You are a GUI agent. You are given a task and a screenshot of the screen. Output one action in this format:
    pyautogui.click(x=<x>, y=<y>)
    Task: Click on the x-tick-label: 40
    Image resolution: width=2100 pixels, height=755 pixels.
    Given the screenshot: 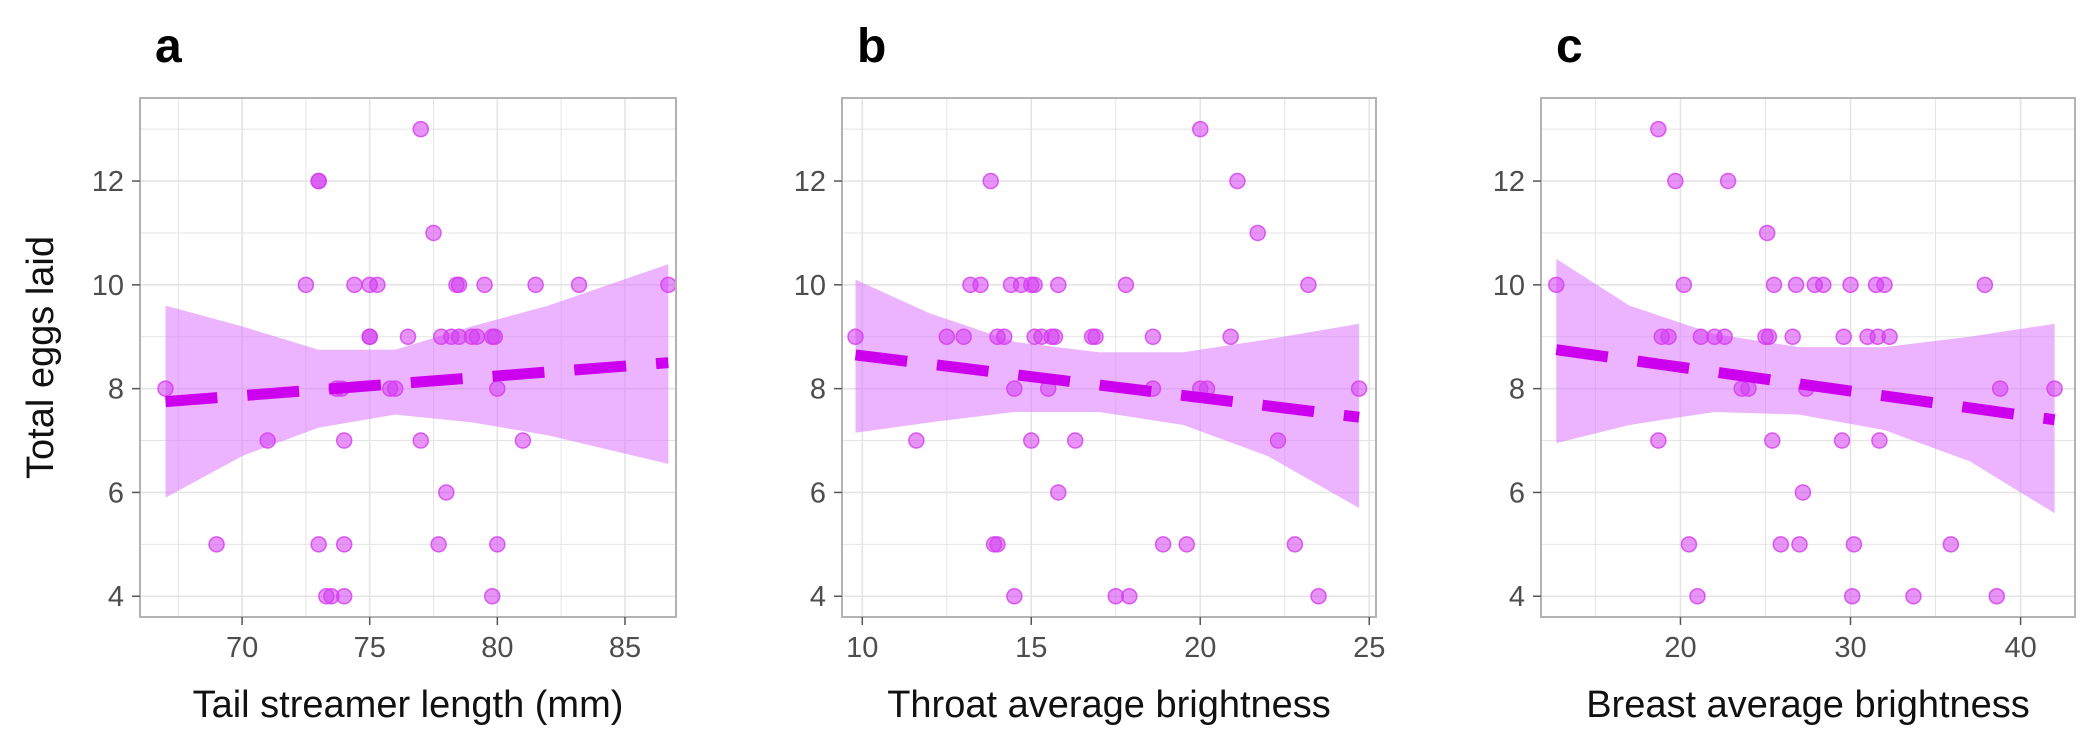 What is the action you would take?
    pyautogui.click(x=2020, y=648)
    